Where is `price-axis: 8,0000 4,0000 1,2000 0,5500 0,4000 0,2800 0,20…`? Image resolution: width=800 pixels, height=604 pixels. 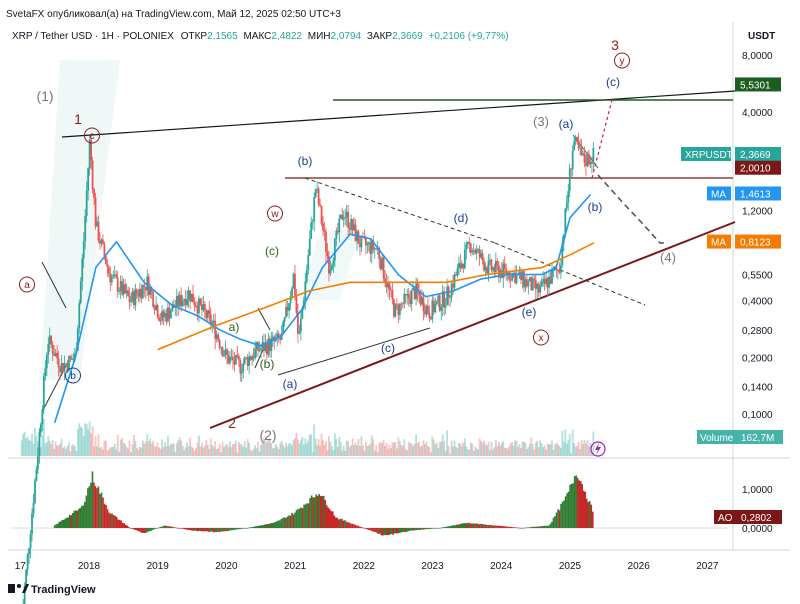
price-axis: 8,0000 4,0000 1,2000 0,5500 0,4000 0,2800 0,20… is located at coordinates (757, 236).